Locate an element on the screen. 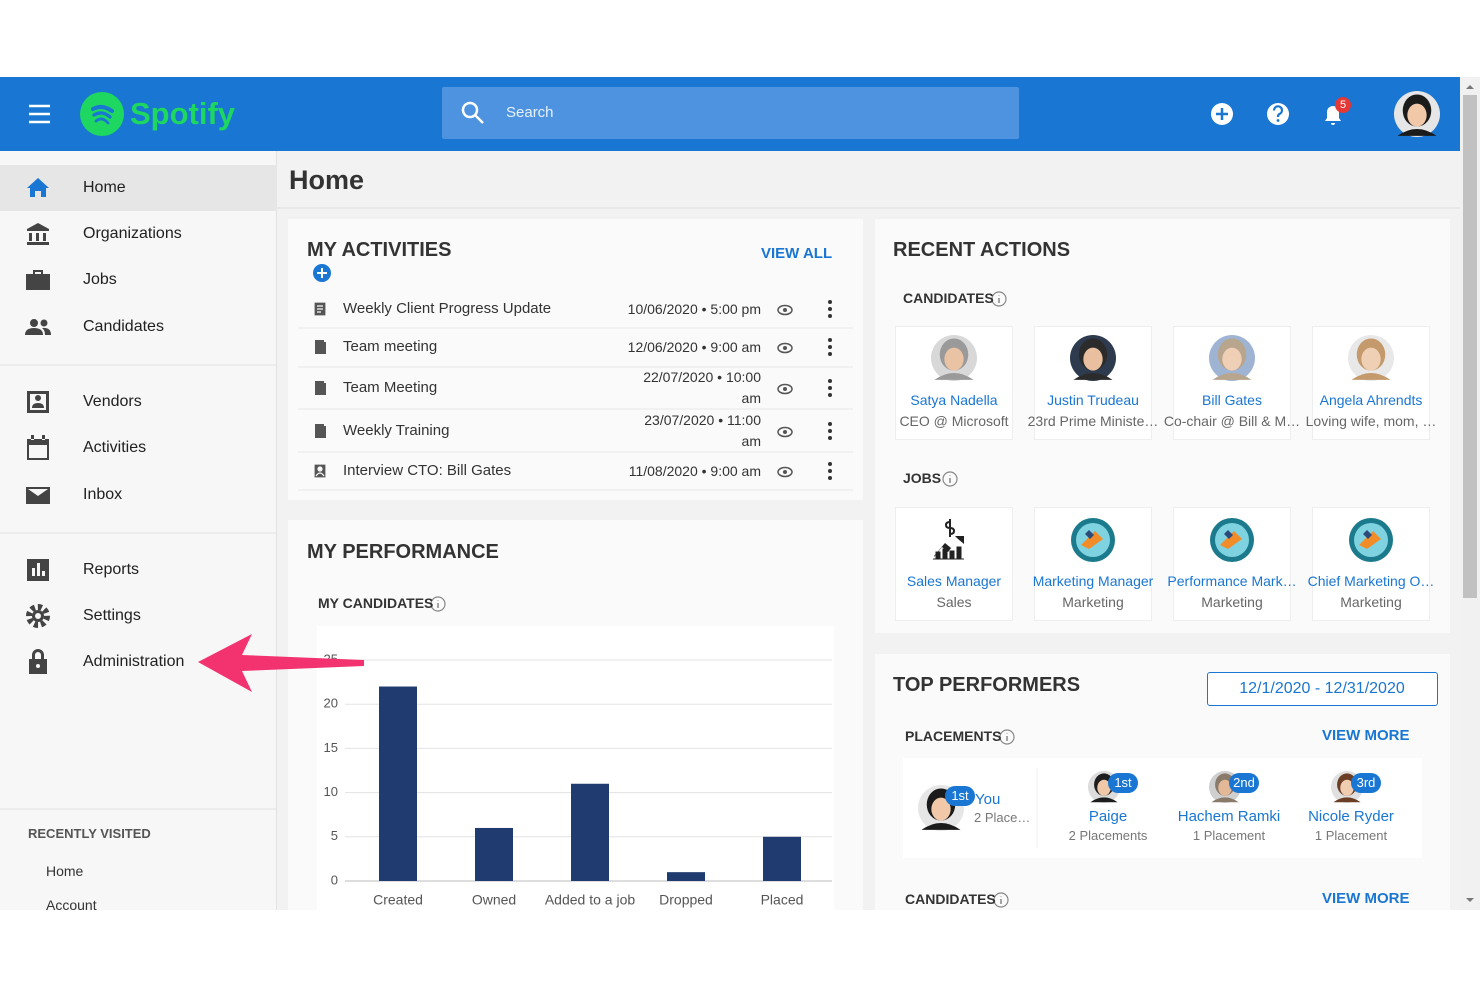 This screenshot has width=1480, height=987. activity-date-text: 10/06/2020 • 5:00 pm is located at coordinates (694, 308).